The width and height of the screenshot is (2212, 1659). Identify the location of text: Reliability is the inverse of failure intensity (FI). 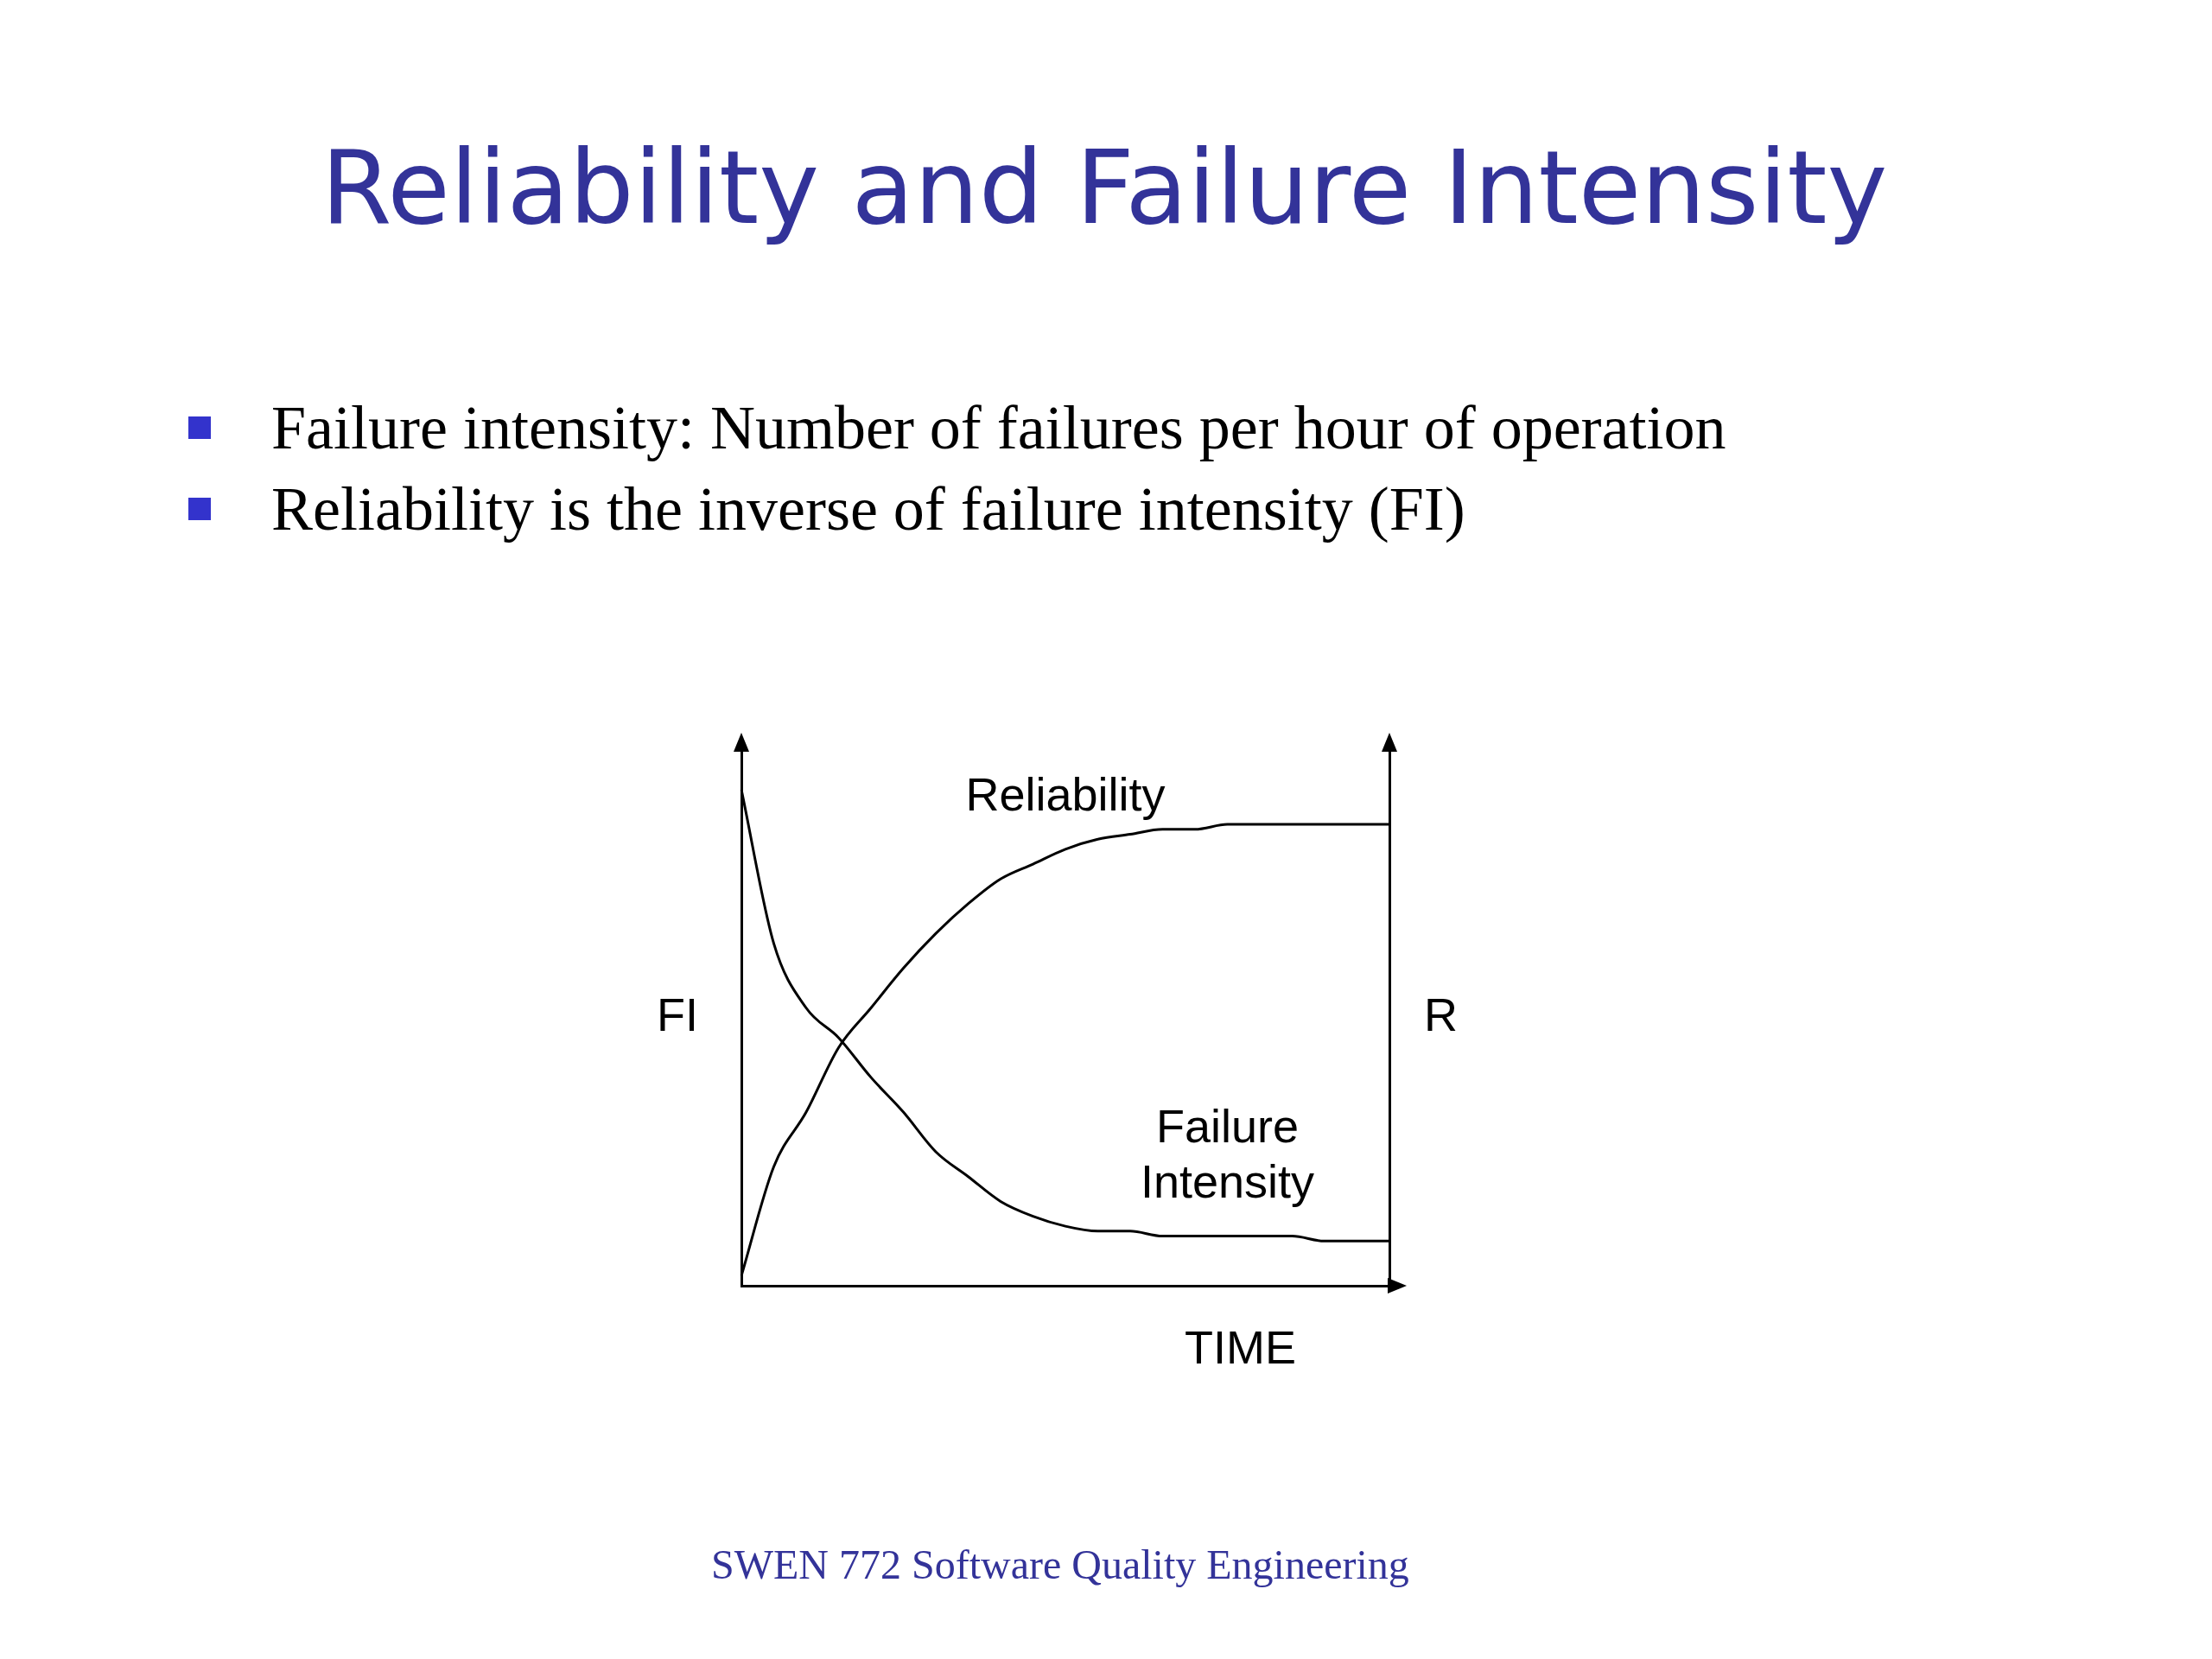
(868, 509).